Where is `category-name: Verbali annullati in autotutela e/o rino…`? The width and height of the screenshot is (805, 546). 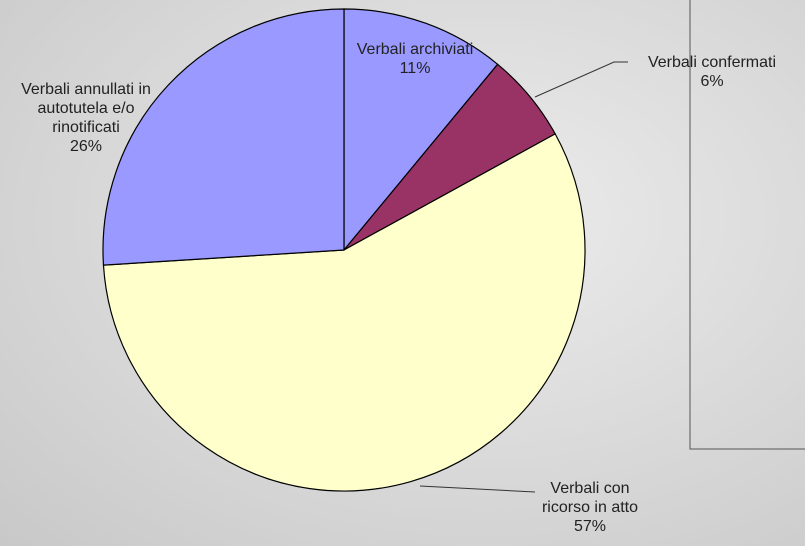 category-name: Verbali annullati in autotutela e/o rino… is located at coordinates (86, 108).